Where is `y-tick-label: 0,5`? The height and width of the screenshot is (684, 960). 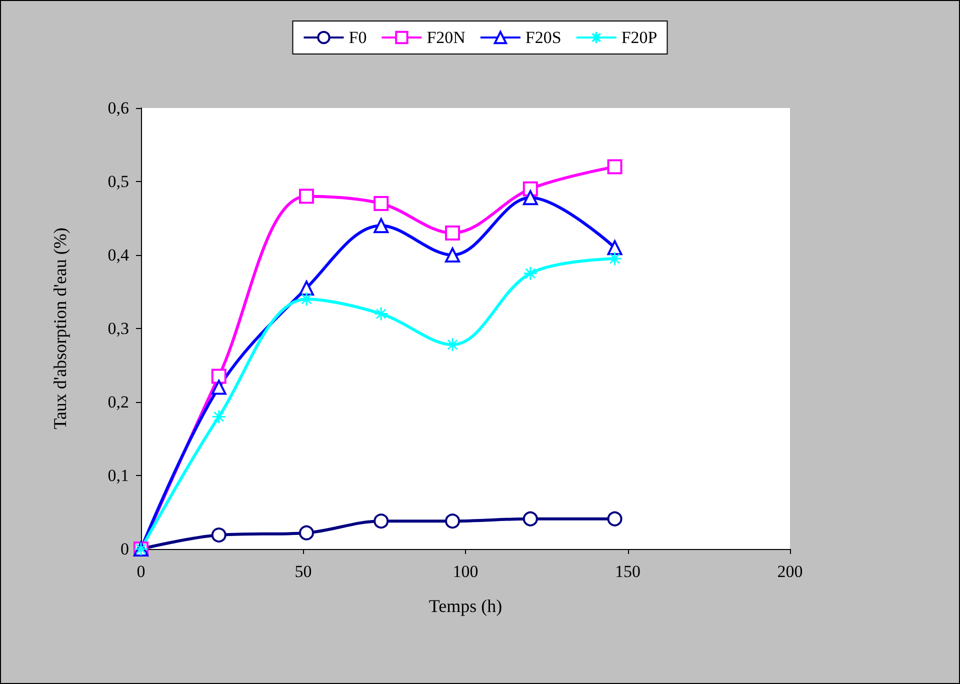
y-tick-label: 0,5 is located at coordinates (118, 181).